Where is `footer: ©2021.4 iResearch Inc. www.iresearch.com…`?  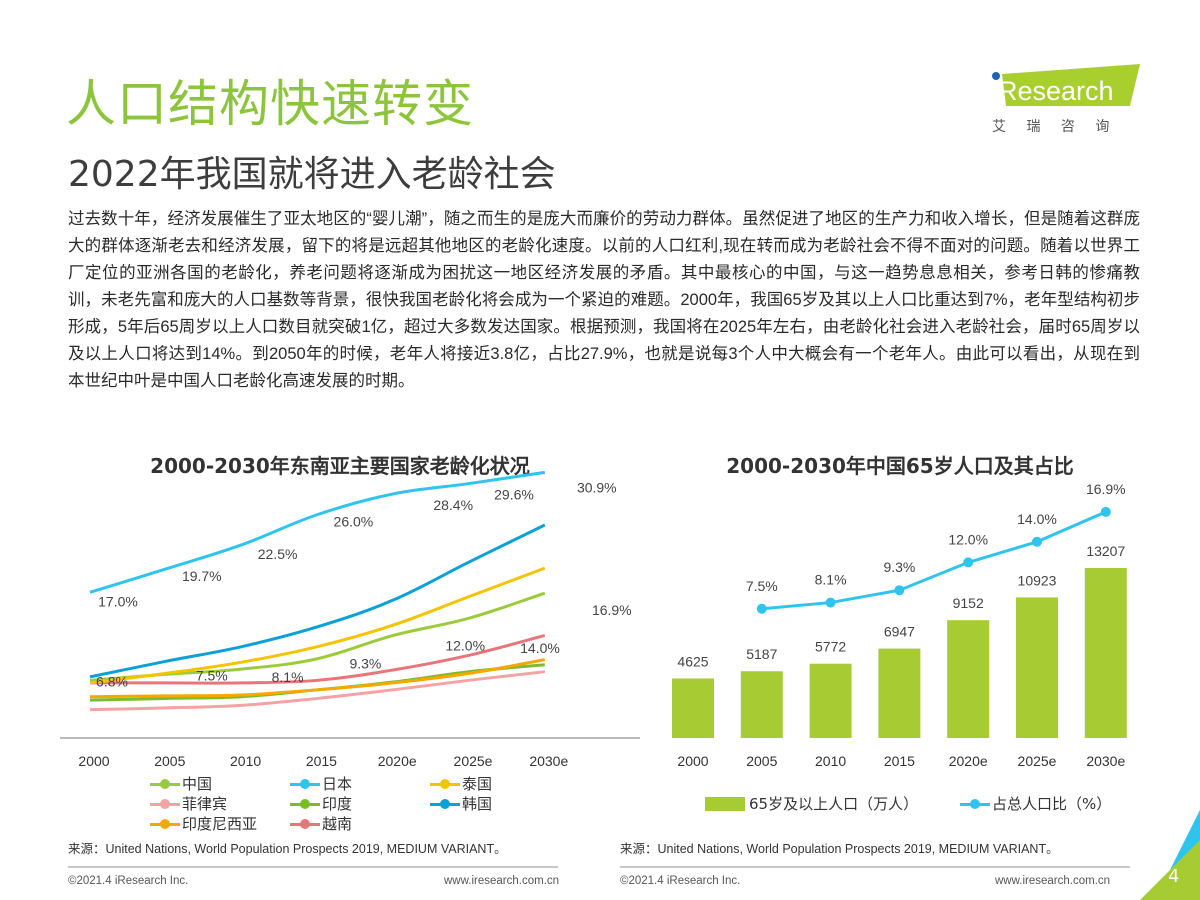 footer: ©2021.4 iResearch Inc. www.iresearch.com… is located at coordinates (600, 855).